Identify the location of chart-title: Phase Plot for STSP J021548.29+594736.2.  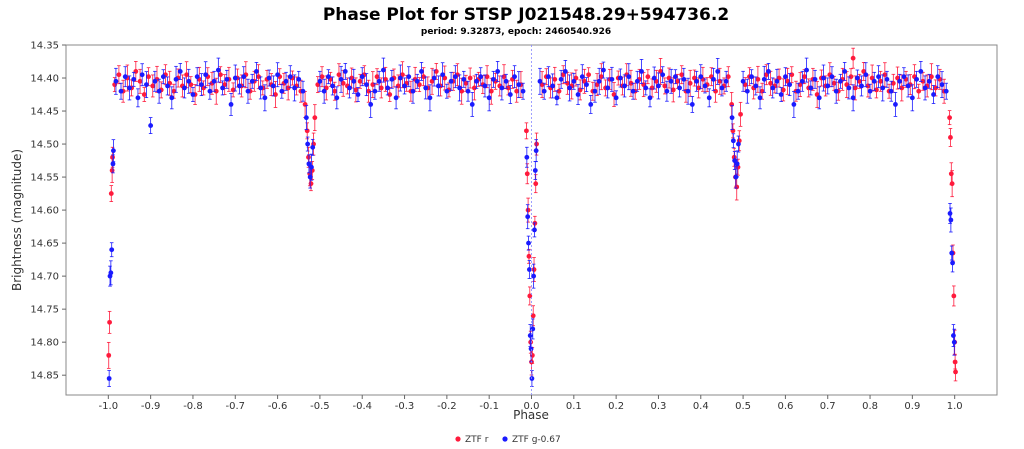
(526, 15).